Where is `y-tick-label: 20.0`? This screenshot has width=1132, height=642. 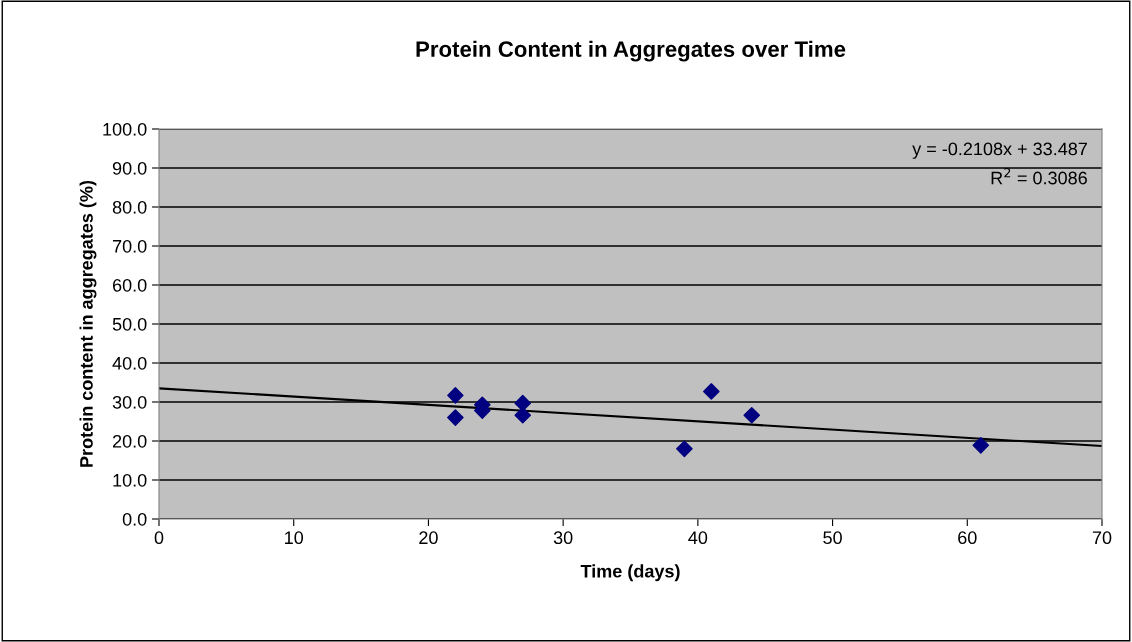
y-tick-label: 20.0 is located at coordinates (129, 441).